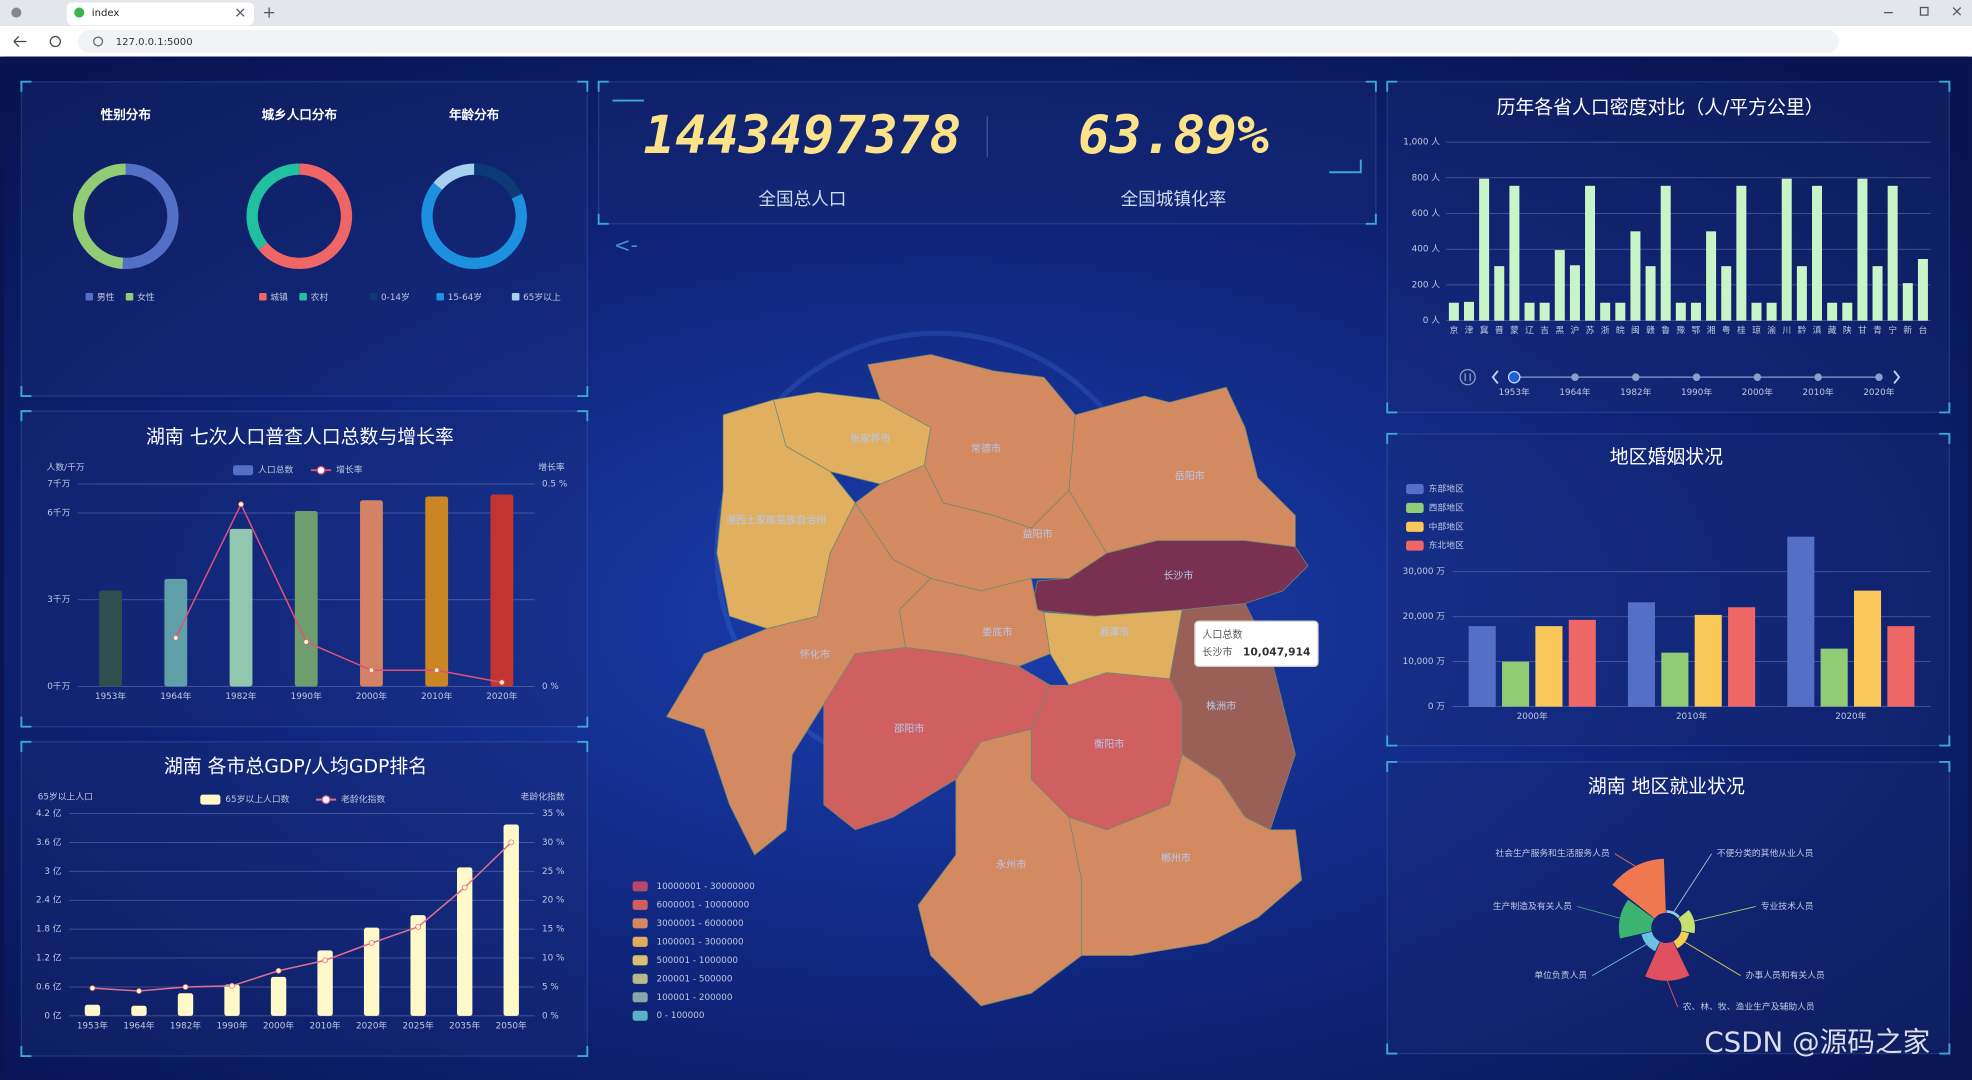 This screenshot has height=1080, width=1972. I want to click on window-controls, so click(1922, 11).